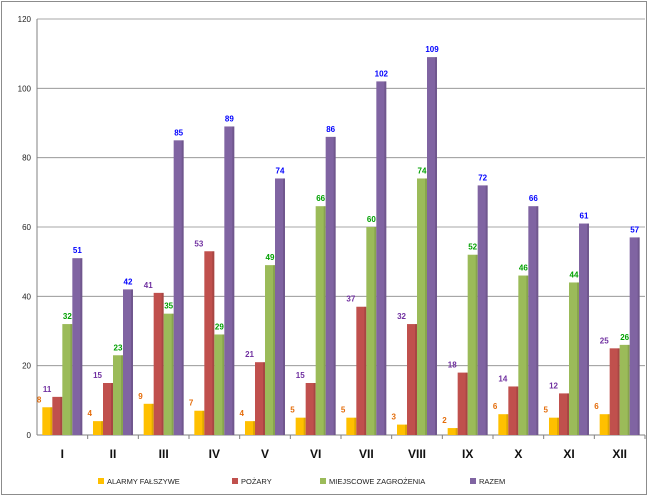  I want to click on y-tick-label: 0, so click(29, 435).